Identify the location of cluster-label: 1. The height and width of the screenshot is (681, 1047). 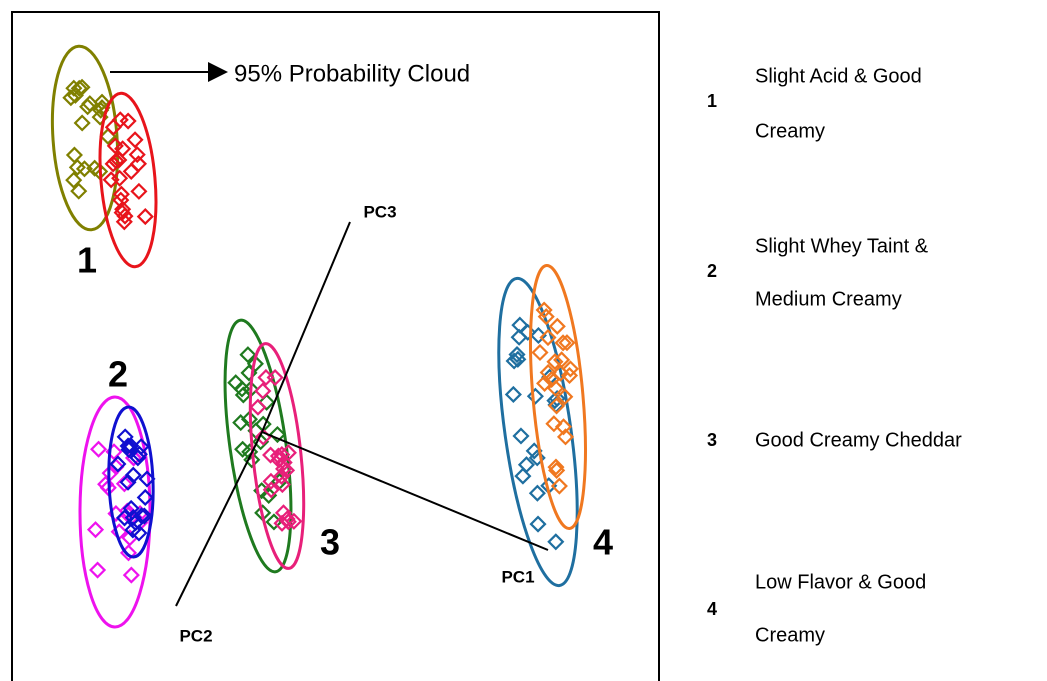
(87, 260).